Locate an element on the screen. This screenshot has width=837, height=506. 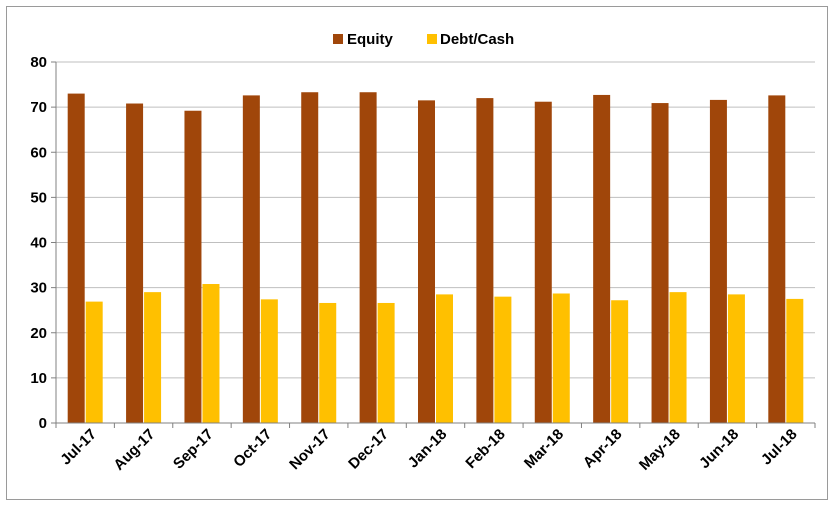
y-tick-label: 40 is located at coordinates (38, 243).